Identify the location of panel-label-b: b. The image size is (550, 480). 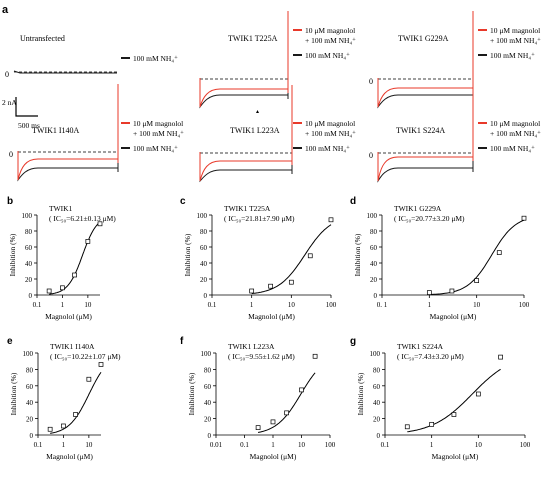
(10, 201).